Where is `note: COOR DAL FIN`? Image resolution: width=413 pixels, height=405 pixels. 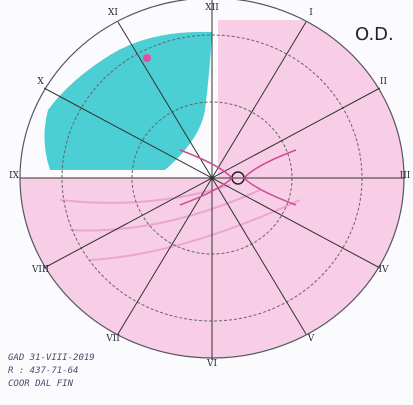 note: COOR DAL FIN is located at coordinates (41, 384).